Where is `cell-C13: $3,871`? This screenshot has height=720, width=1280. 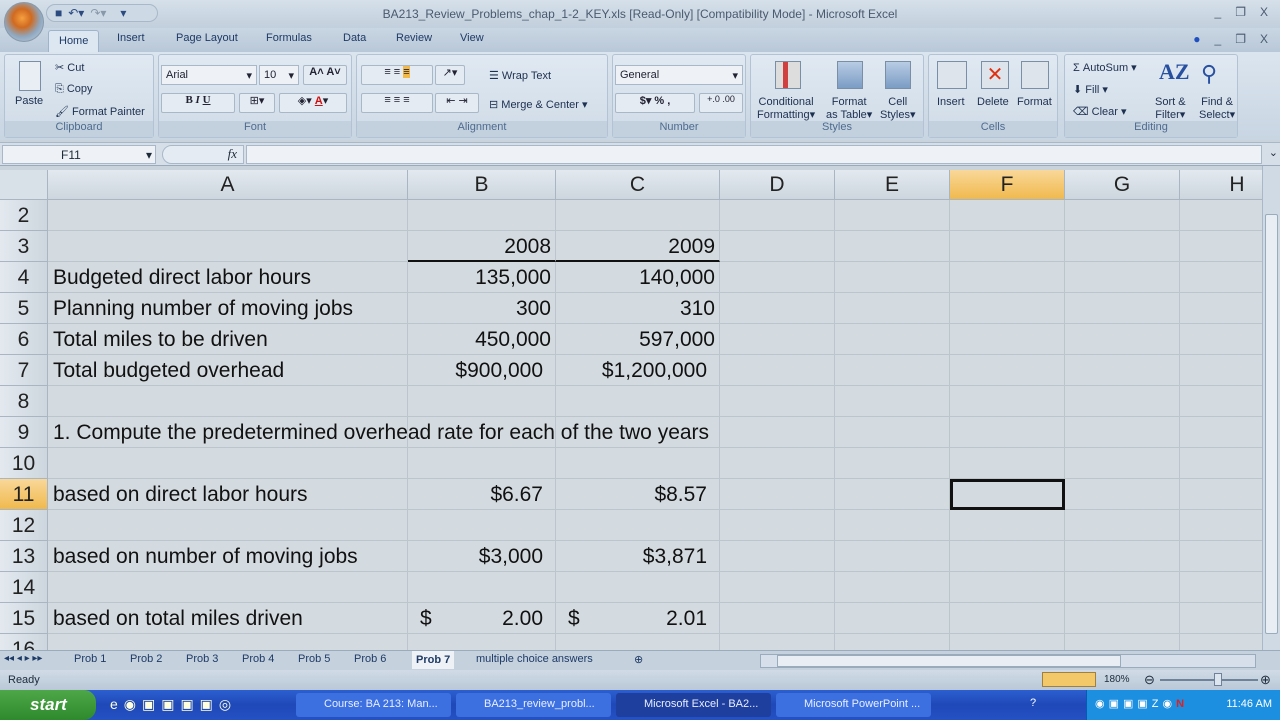
cell-C13: $3,871 is located at coordinates (638, 556).